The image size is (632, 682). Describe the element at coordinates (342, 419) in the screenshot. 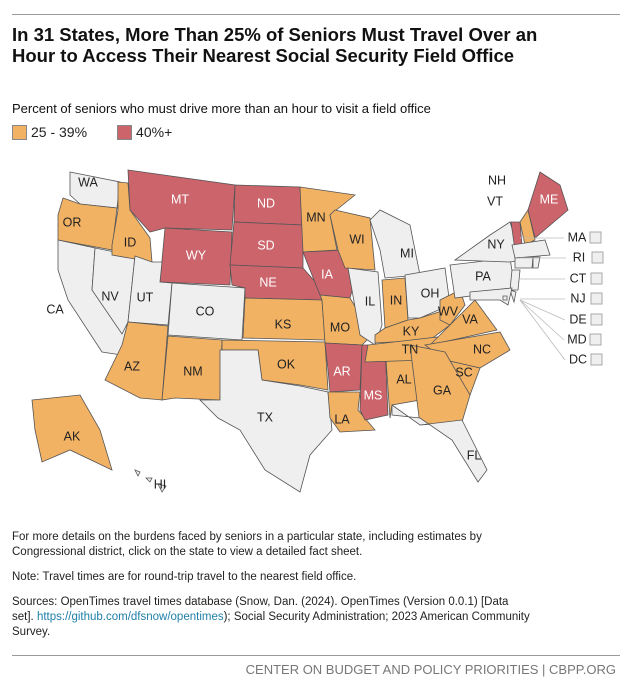

I see `state-label-la: LA` at that location.